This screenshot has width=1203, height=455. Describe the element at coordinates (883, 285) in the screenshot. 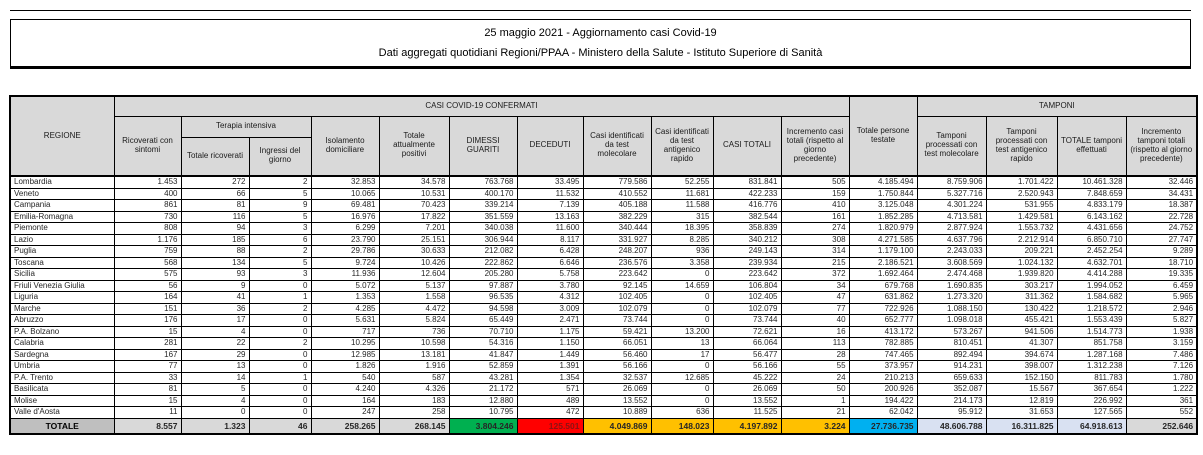

I see `value-cell: 679.768` at that location.